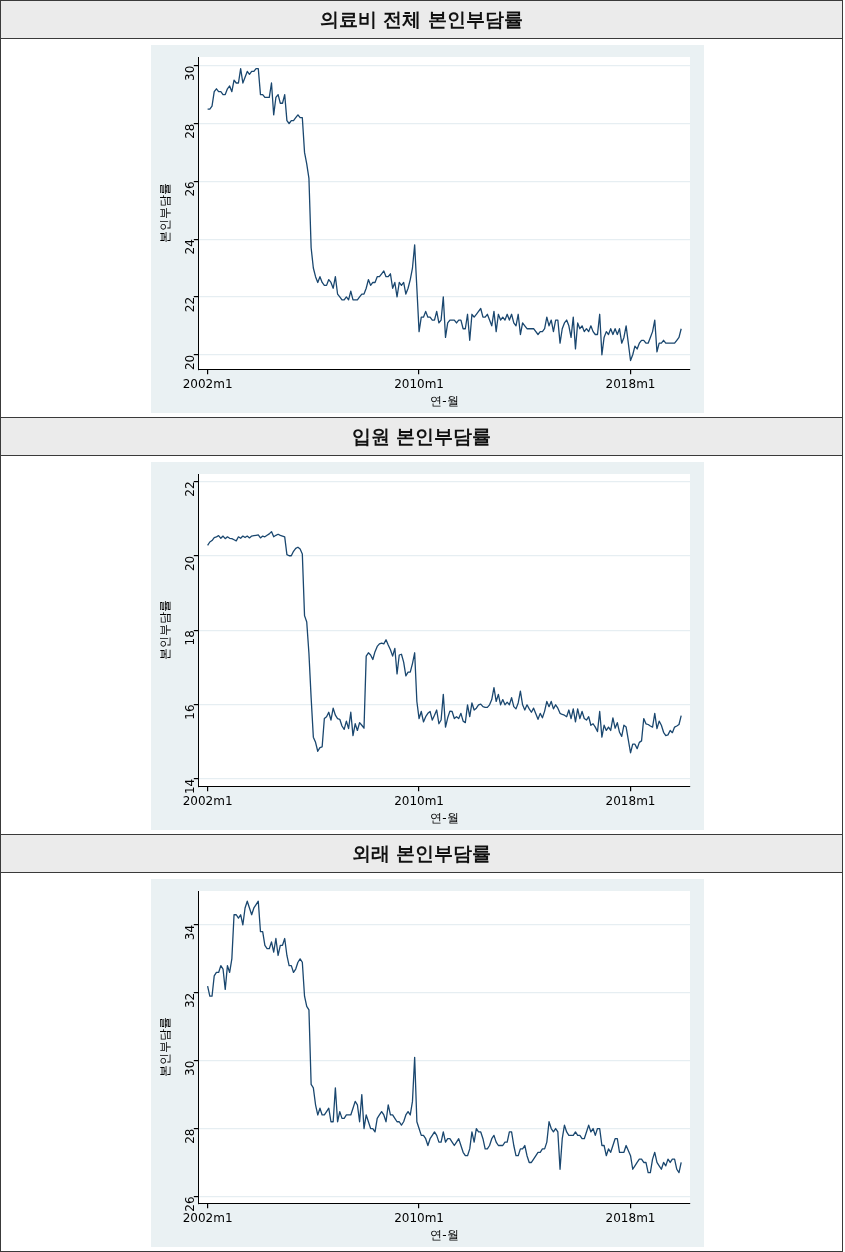 This screenshot has height=1252, width=845. I want to click on y-tick-label: 24, so click(189, 247).